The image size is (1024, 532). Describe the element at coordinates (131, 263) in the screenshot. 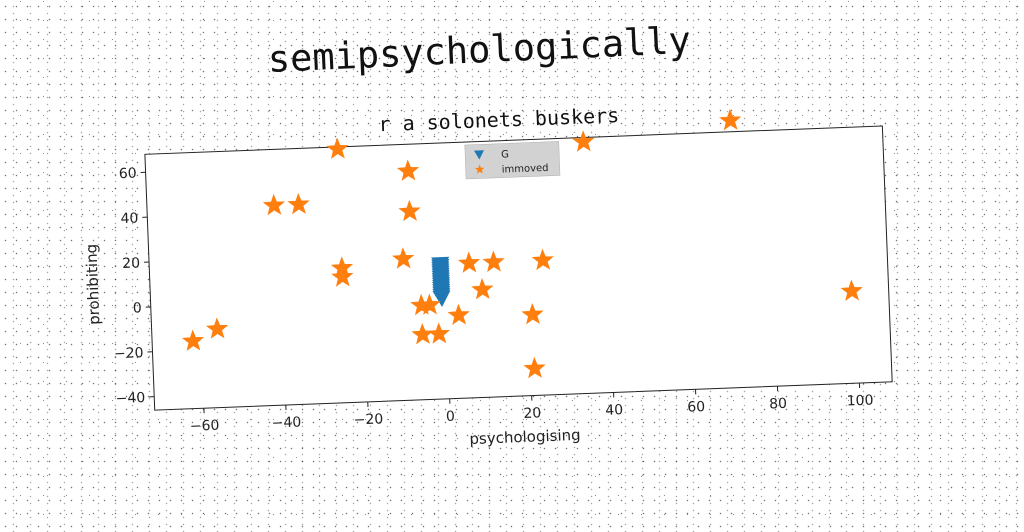

I see `y-tick-label: 20` at that location.